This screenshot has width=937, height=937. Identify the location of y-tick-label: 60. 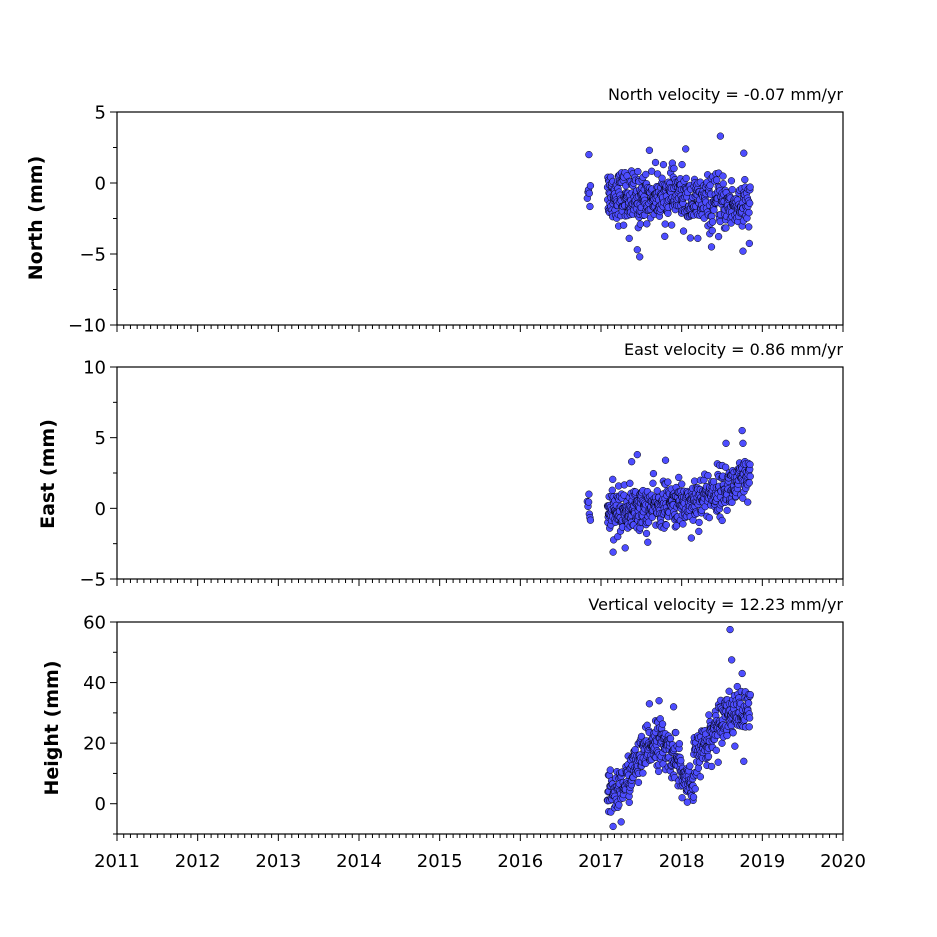
(94, 623).